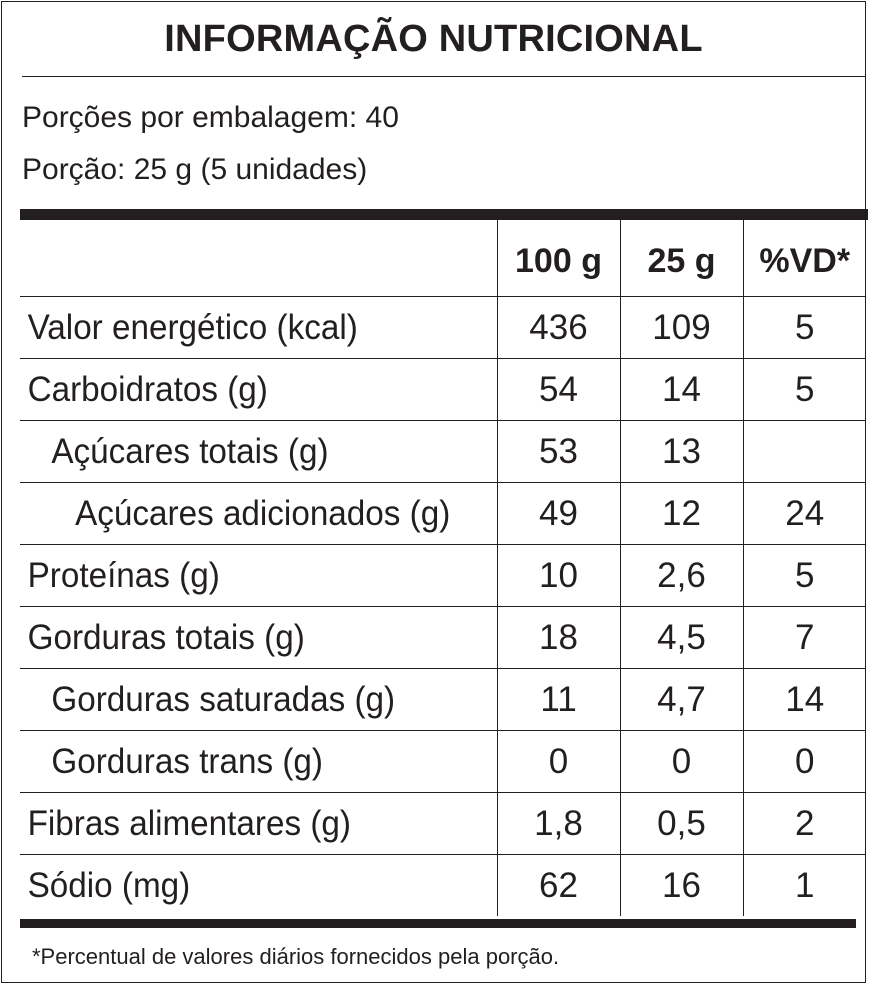  Describe the element at coordinates (247, 451) in the screenshot. I see `nutrient-label: Açúcares totais (g)` at that location.